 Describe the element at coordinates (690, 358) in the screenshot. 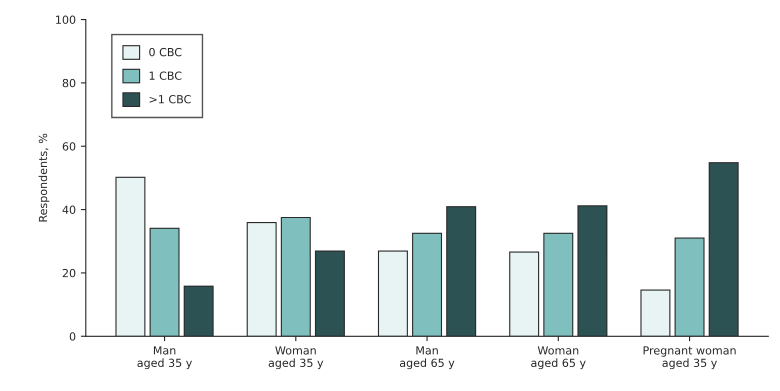

I see `x-tick-label: Pregnant woman aged 35 y` at that location.